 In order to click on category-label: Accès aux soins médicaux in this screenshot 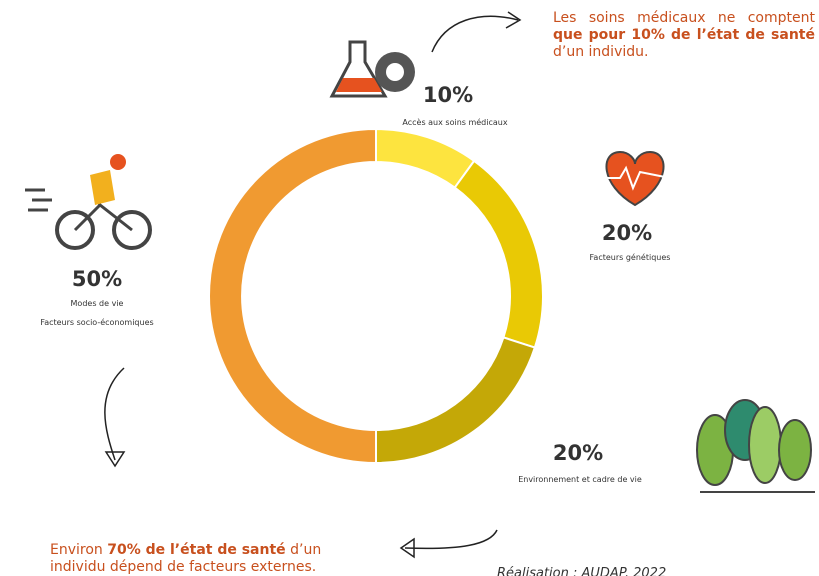, I will do `click(454, 122)`.